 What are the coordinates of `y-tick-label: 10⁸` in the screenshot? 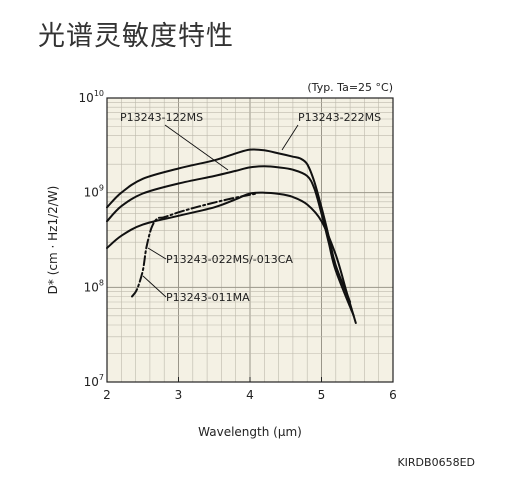 It's located at (94, 286).